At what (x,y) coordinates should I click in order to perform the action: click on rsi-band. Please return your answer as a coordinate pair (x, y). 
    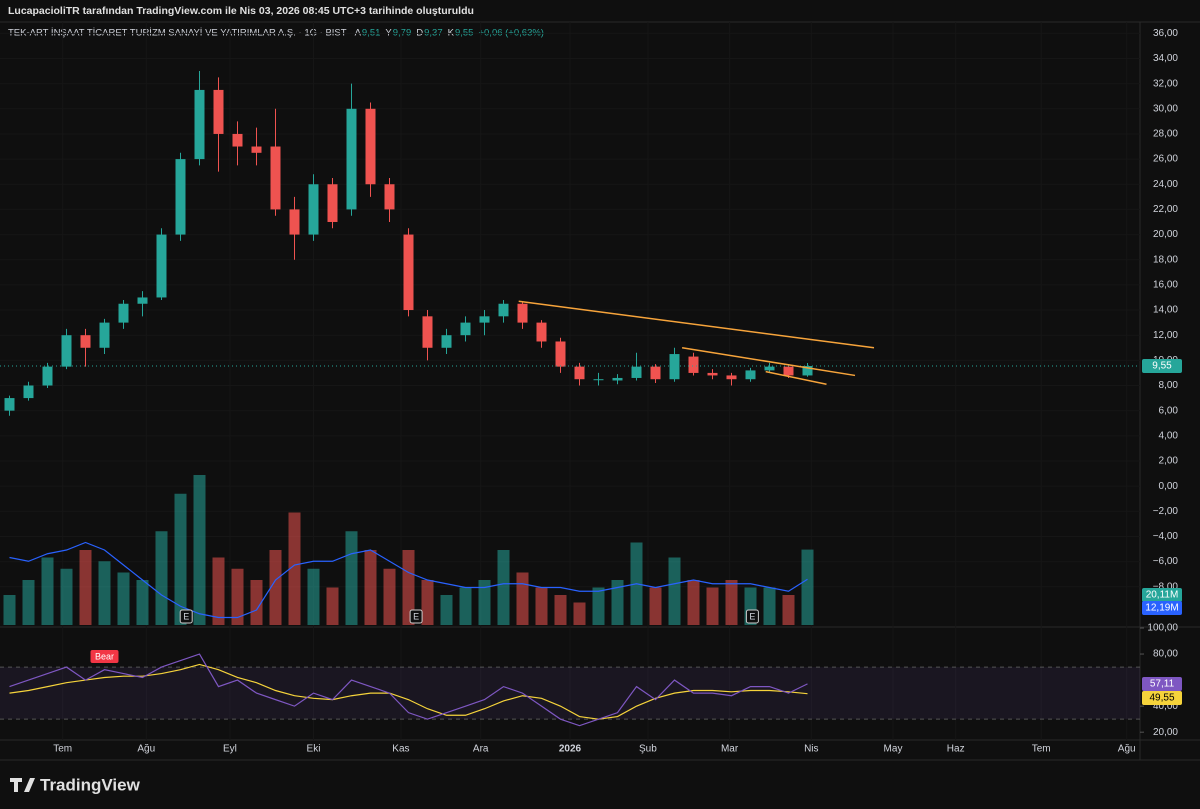
    Looking at the image, I should click on (570, 693).